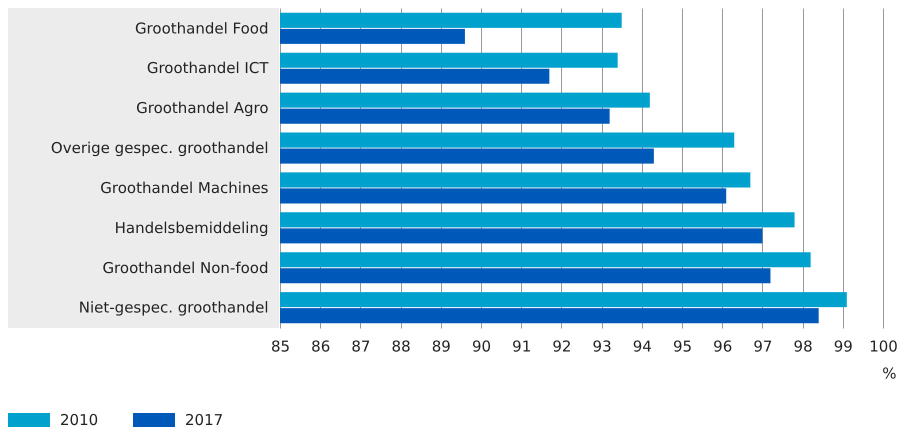  Describe the element at coordinates (320, 347) in the screenshot. I see `x-tick-label: 86` at that location.